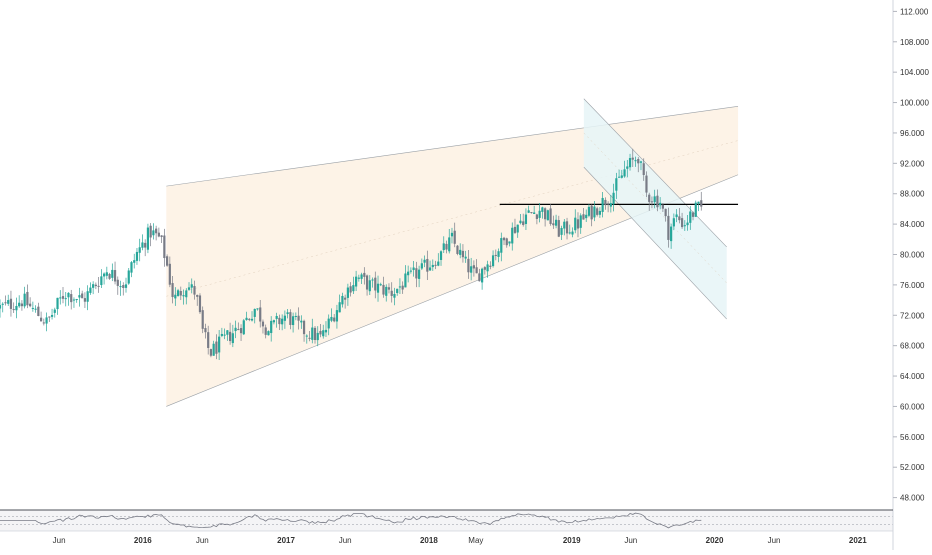  I want to click on y-tick-label: 60.000, so click(912, 406).